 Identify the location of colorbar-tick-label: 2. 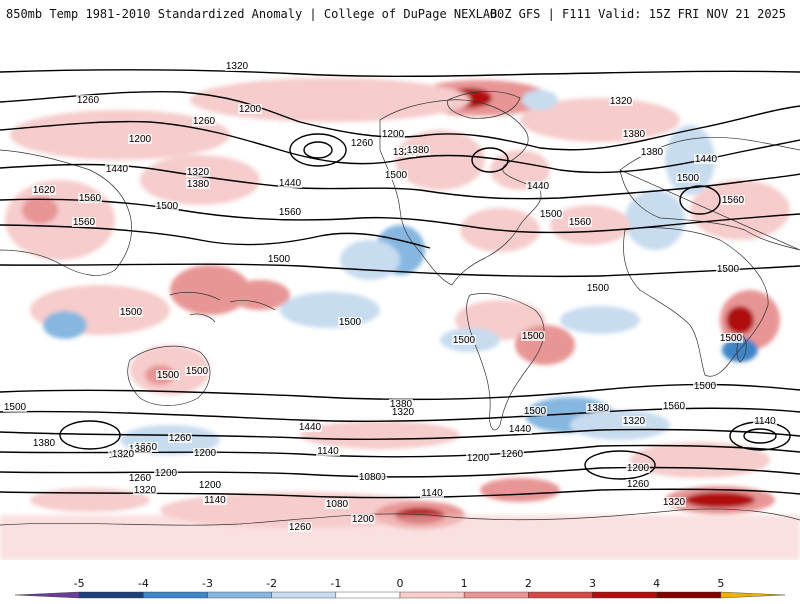
(528, 583).